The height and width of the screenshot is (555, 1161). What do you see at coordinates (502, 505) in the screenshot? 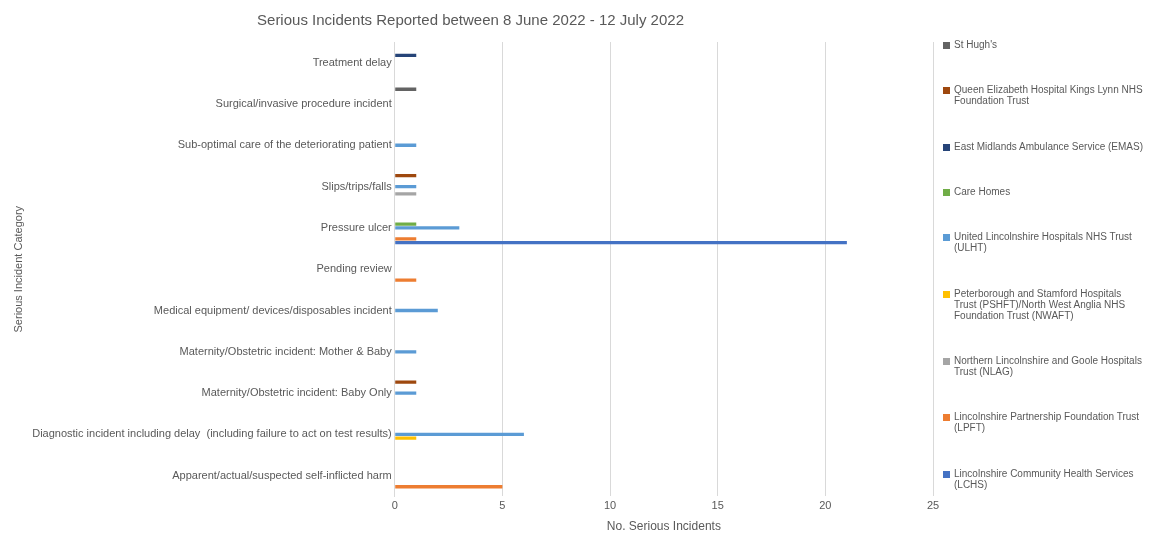
I see `x-tick-label: 5` at bounding box center [502, 505].